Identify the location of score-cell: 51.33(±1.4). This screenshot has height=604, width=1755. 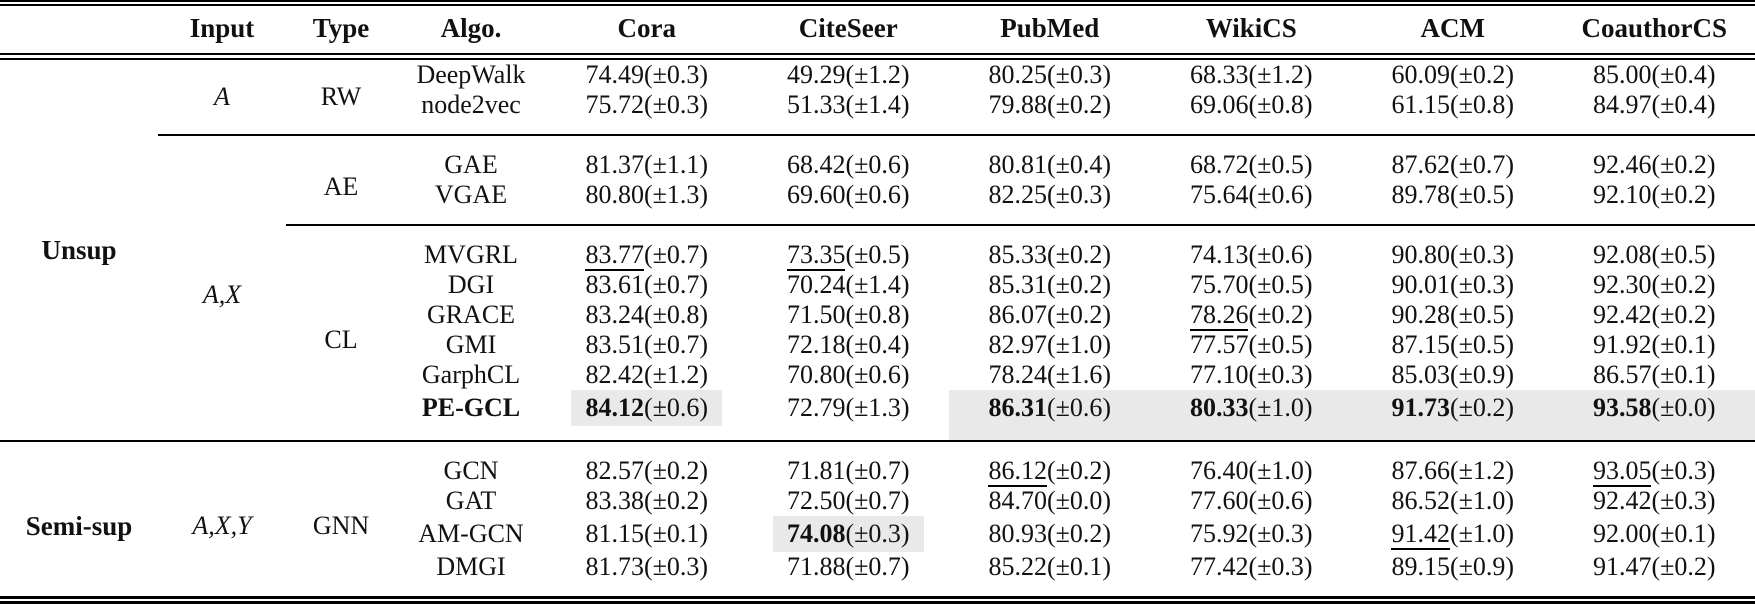
(849, 112).